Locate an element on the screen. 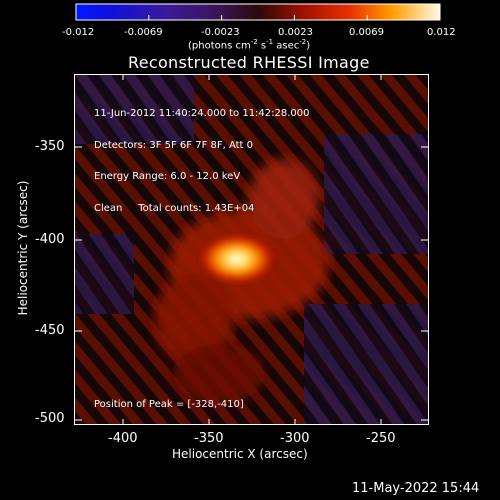  y-tick-label: -450 is located at coordinates (50, 330).